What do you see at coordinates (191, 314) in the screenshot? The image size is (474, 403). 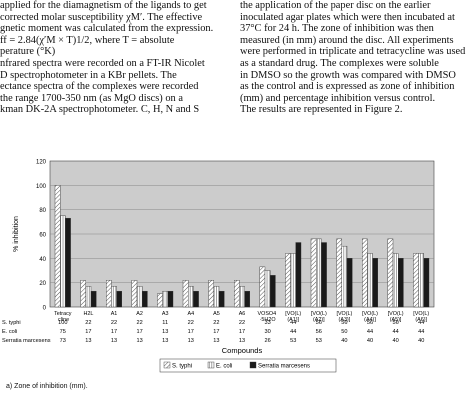 I see `x-category-label: A4` at bounding box center [191, 314].